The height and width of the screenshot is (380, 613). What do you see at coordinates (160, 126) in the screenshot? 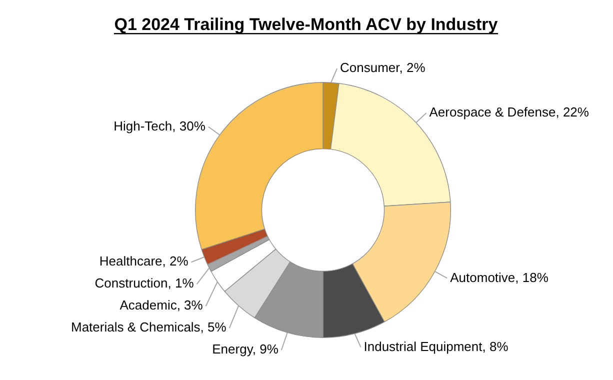
I see `slice-label: High-Tech, 30%` at bounding box center [160, 126].